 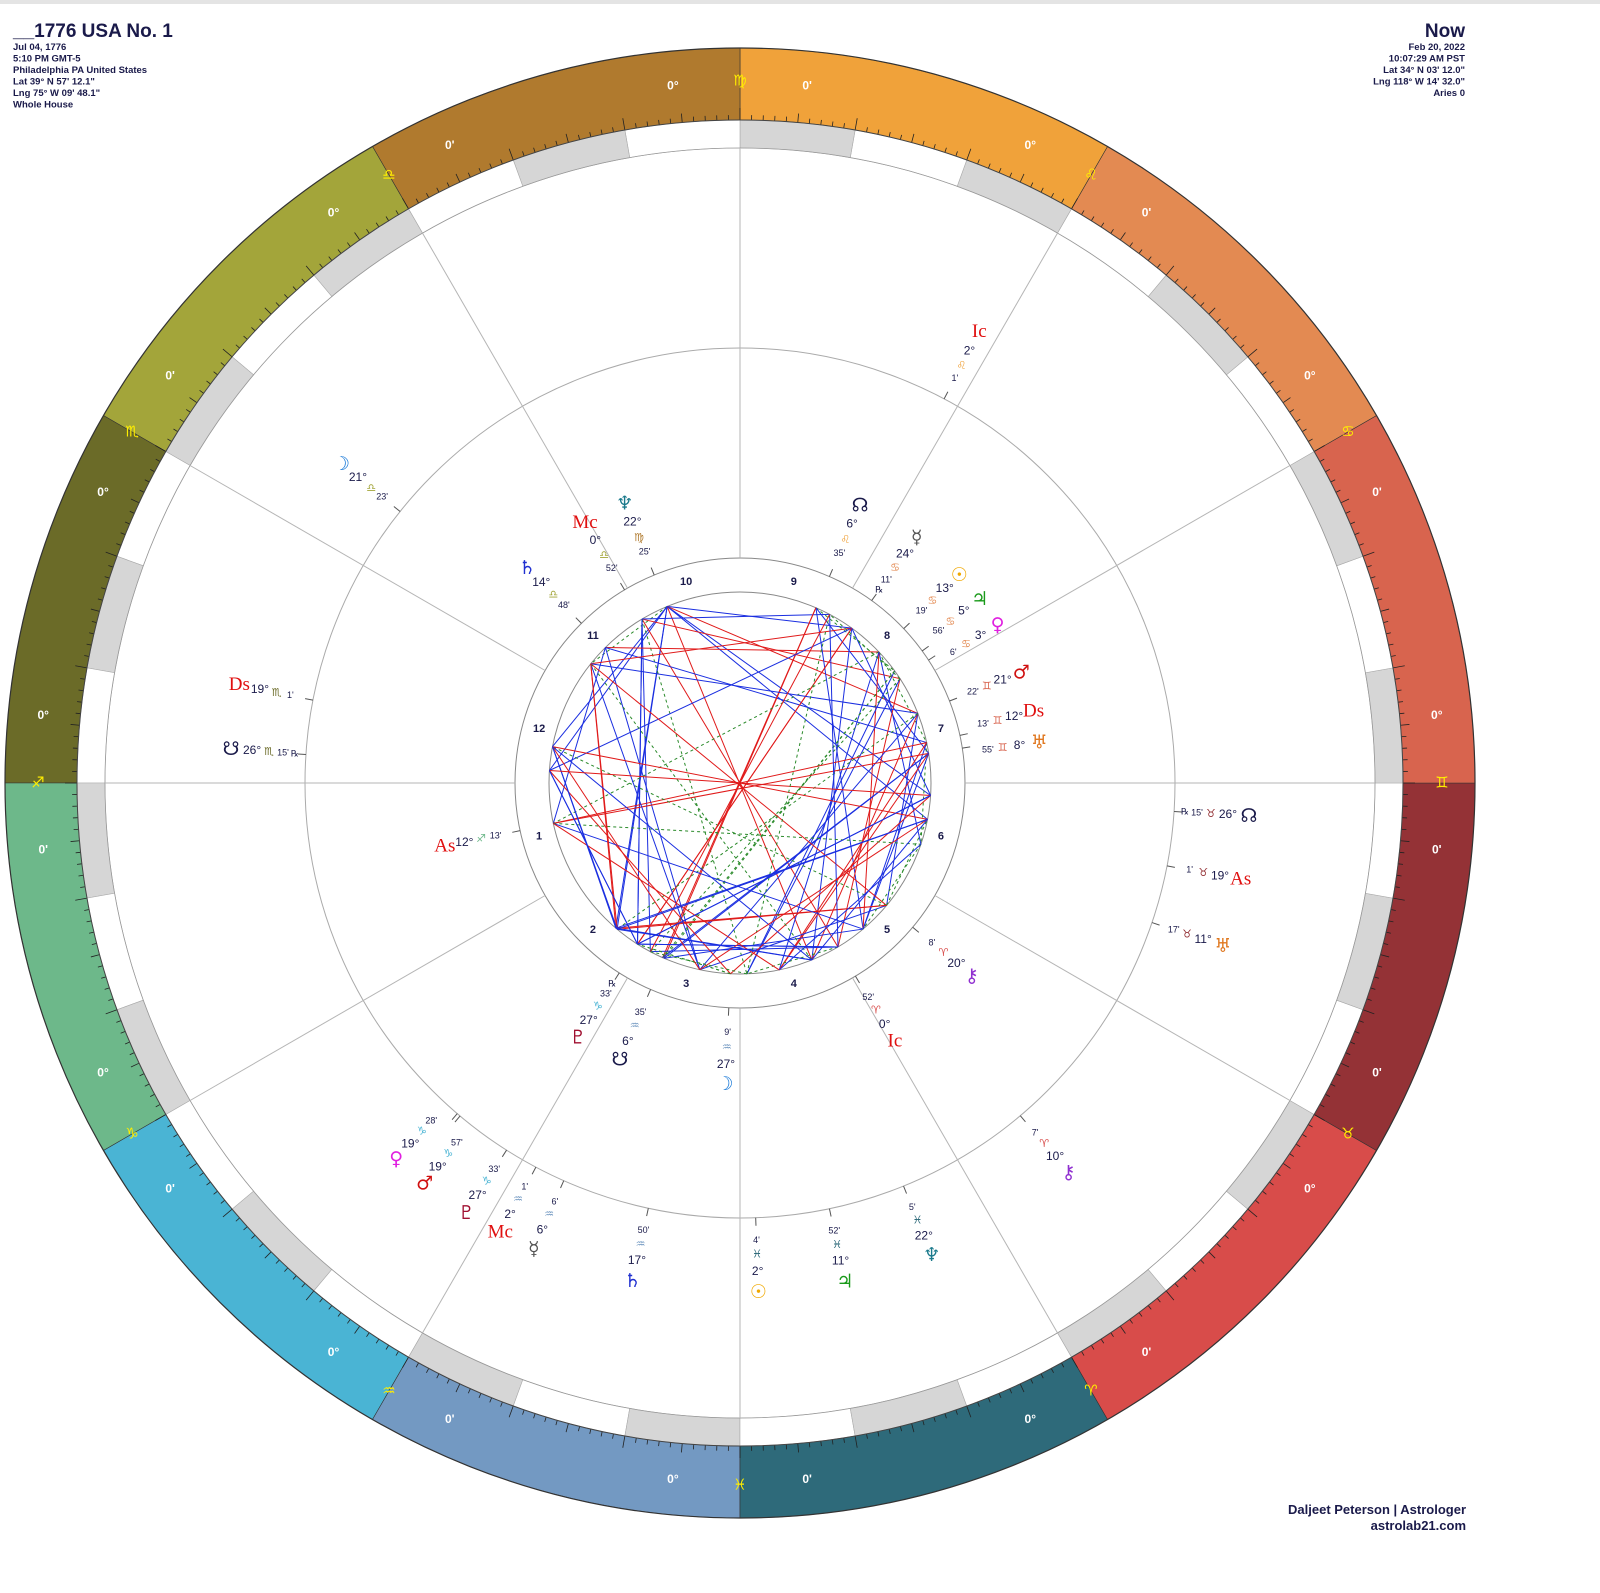 I want to click on planet-sign: ♉, so click(x=1187, y=933).